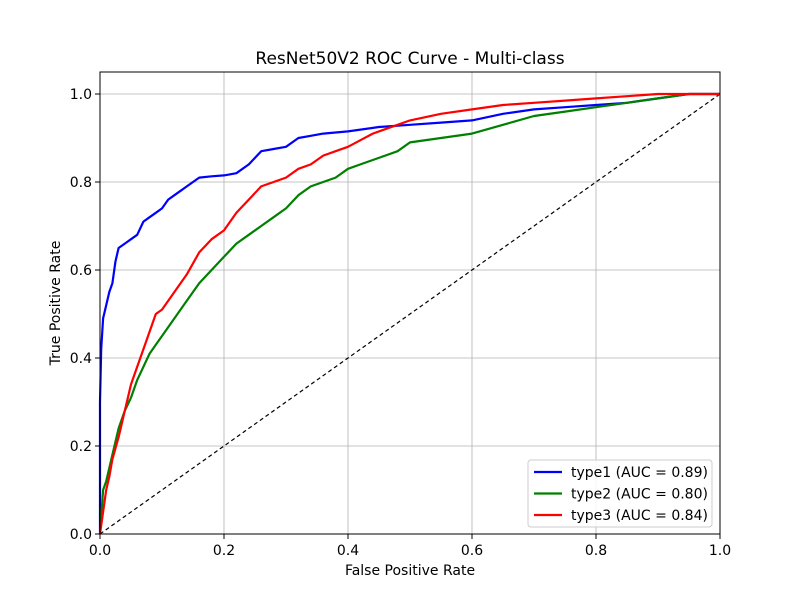 The image size is (800, 600). I want to click on y-tick-label: 0.8, so click(81, 183).